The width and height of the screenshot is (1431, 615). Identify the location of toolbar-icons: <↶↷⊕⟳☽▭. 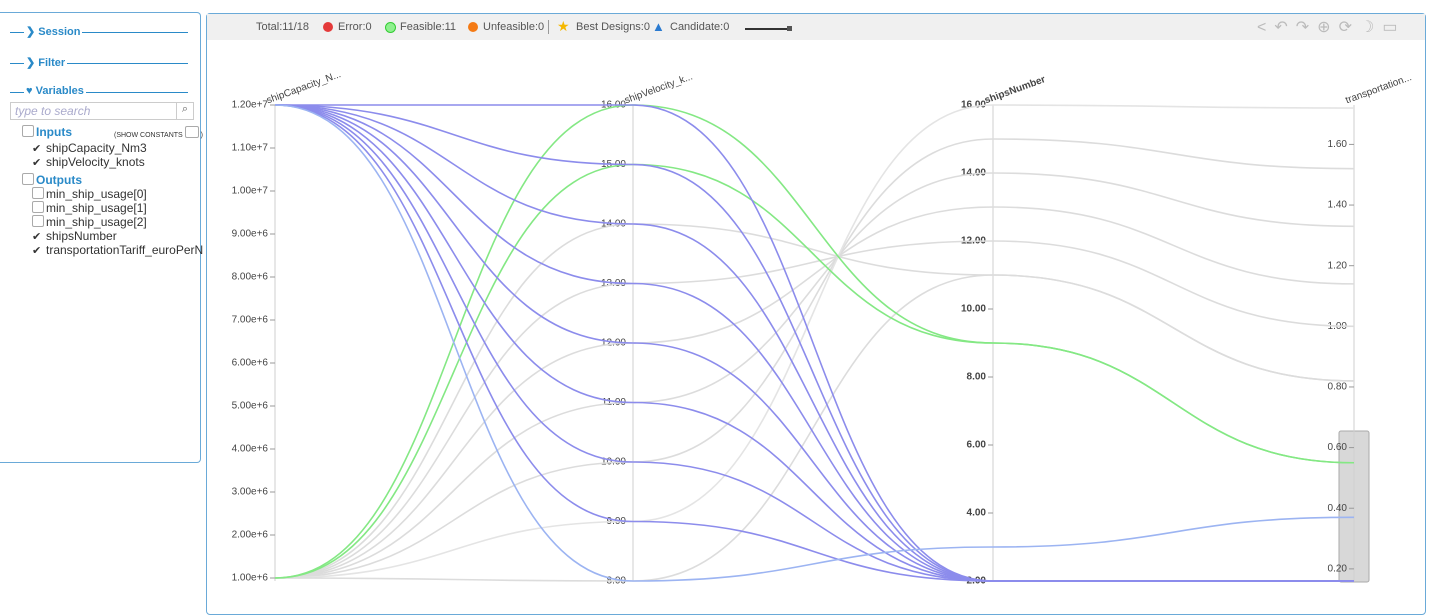
(1331, 27).